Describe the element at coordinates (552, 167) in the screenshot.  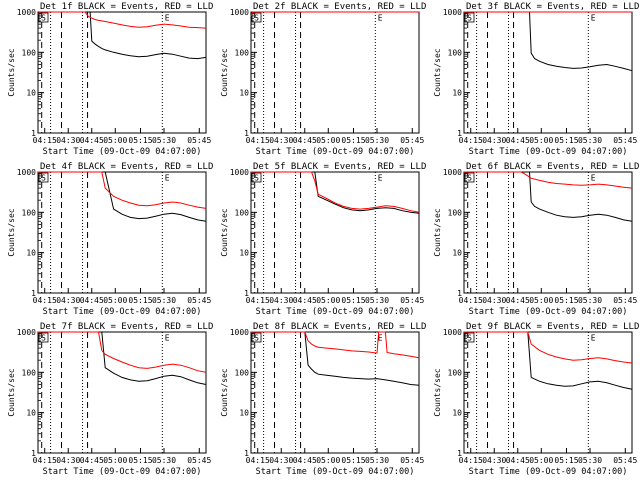
I see `chart-title: Det 6f BLACK = Events, RED = LLD` at that location.